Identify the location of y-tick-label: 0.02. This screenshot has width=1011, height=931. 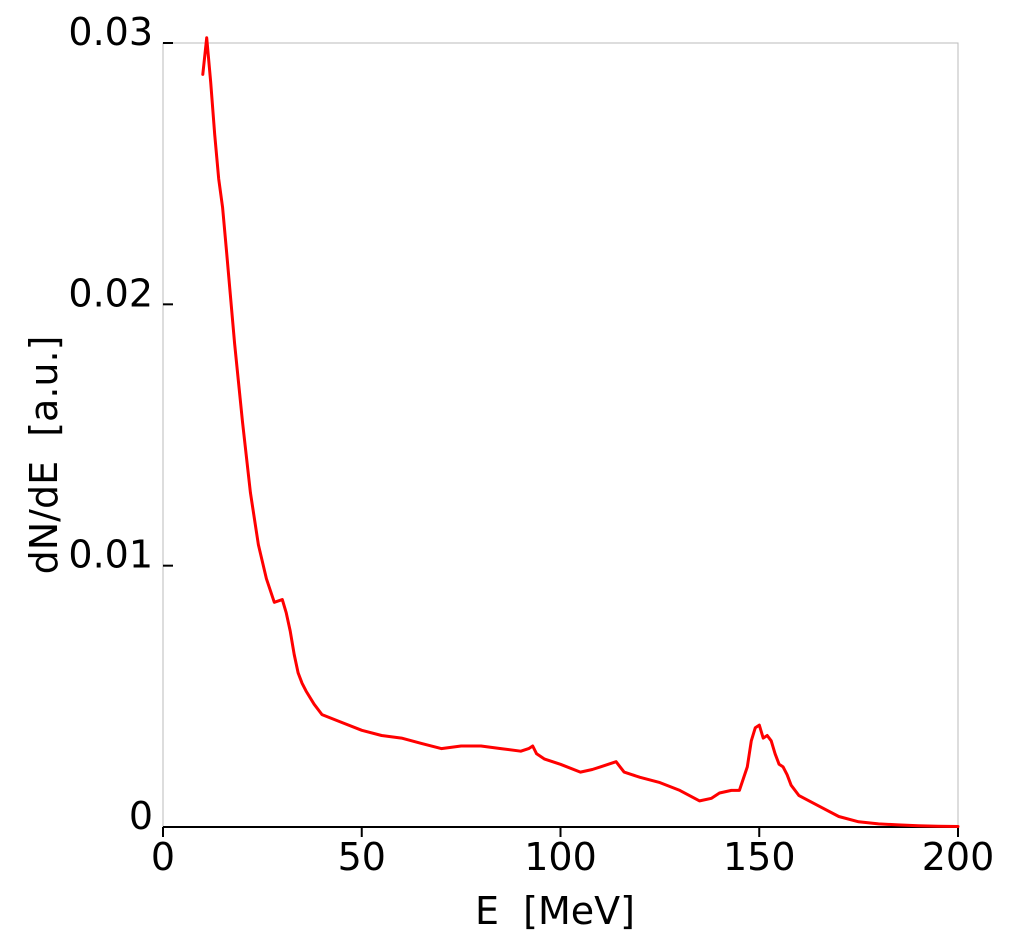
(110, 293).